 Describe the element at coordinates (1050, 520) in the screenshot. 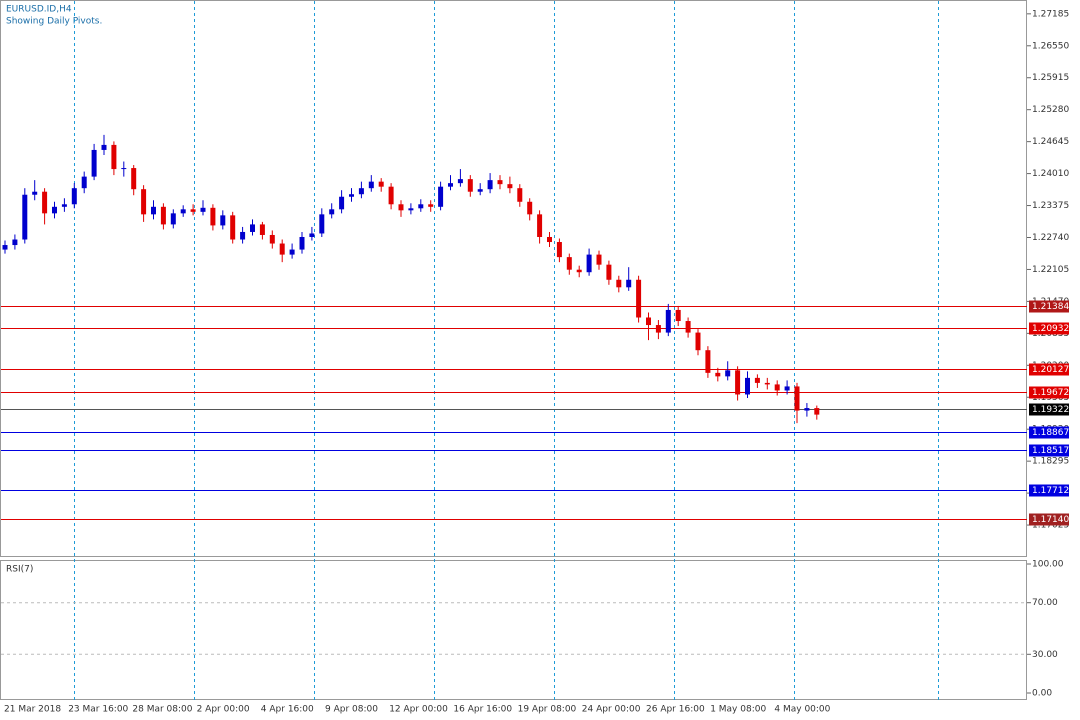

I see `pivot-label: 1.17140` at that location.